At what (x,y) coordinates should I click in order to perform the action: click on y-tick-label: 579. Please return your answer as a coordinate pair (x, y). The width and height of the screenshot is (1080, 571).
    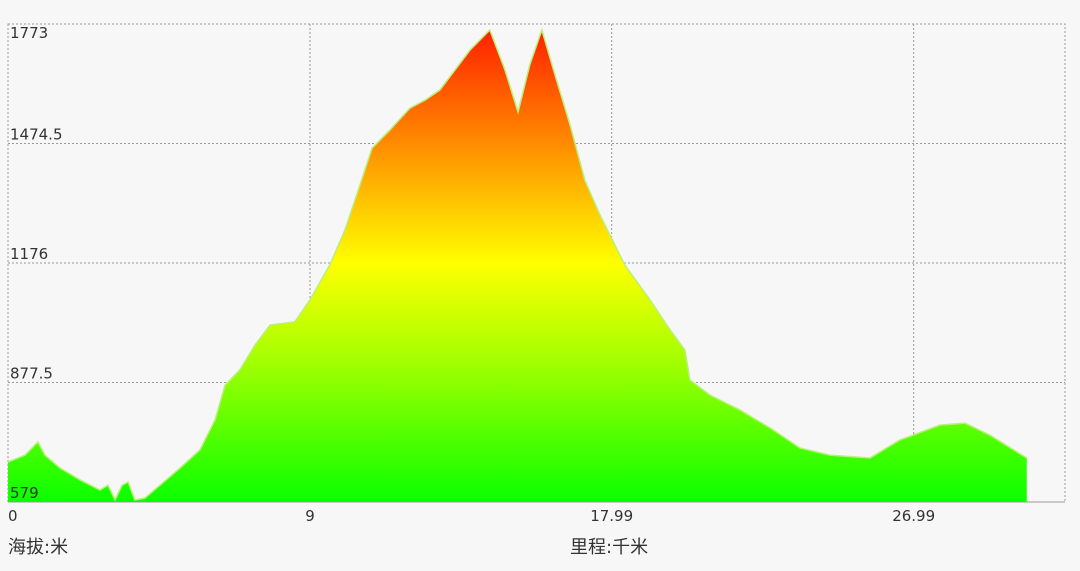
    Looking at the image, I should click on (24, 493).